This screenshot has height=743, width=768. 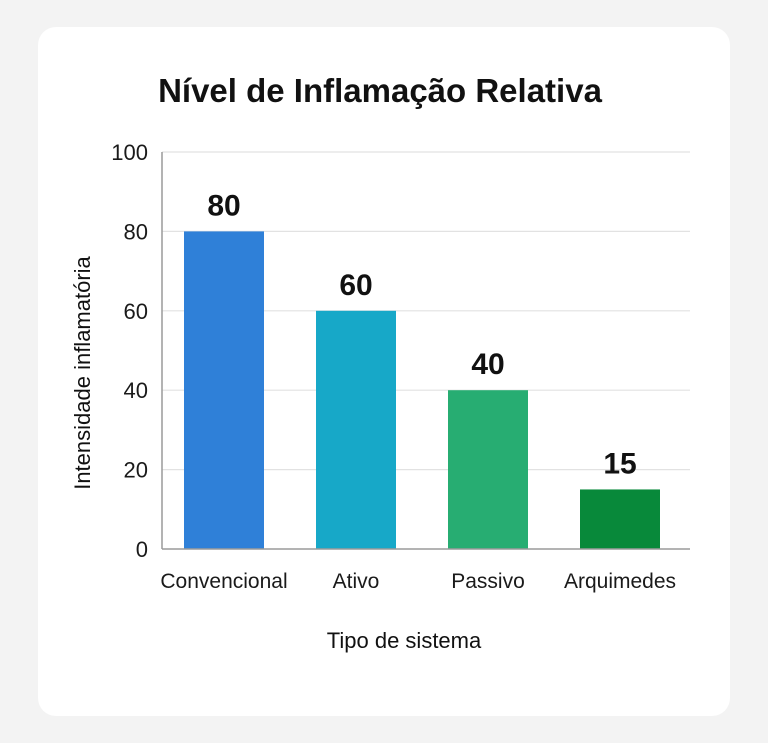 I want to click on x-axis-categories: Convencional Ativo Passivo Arquimedes, so click(x=418, y=581).